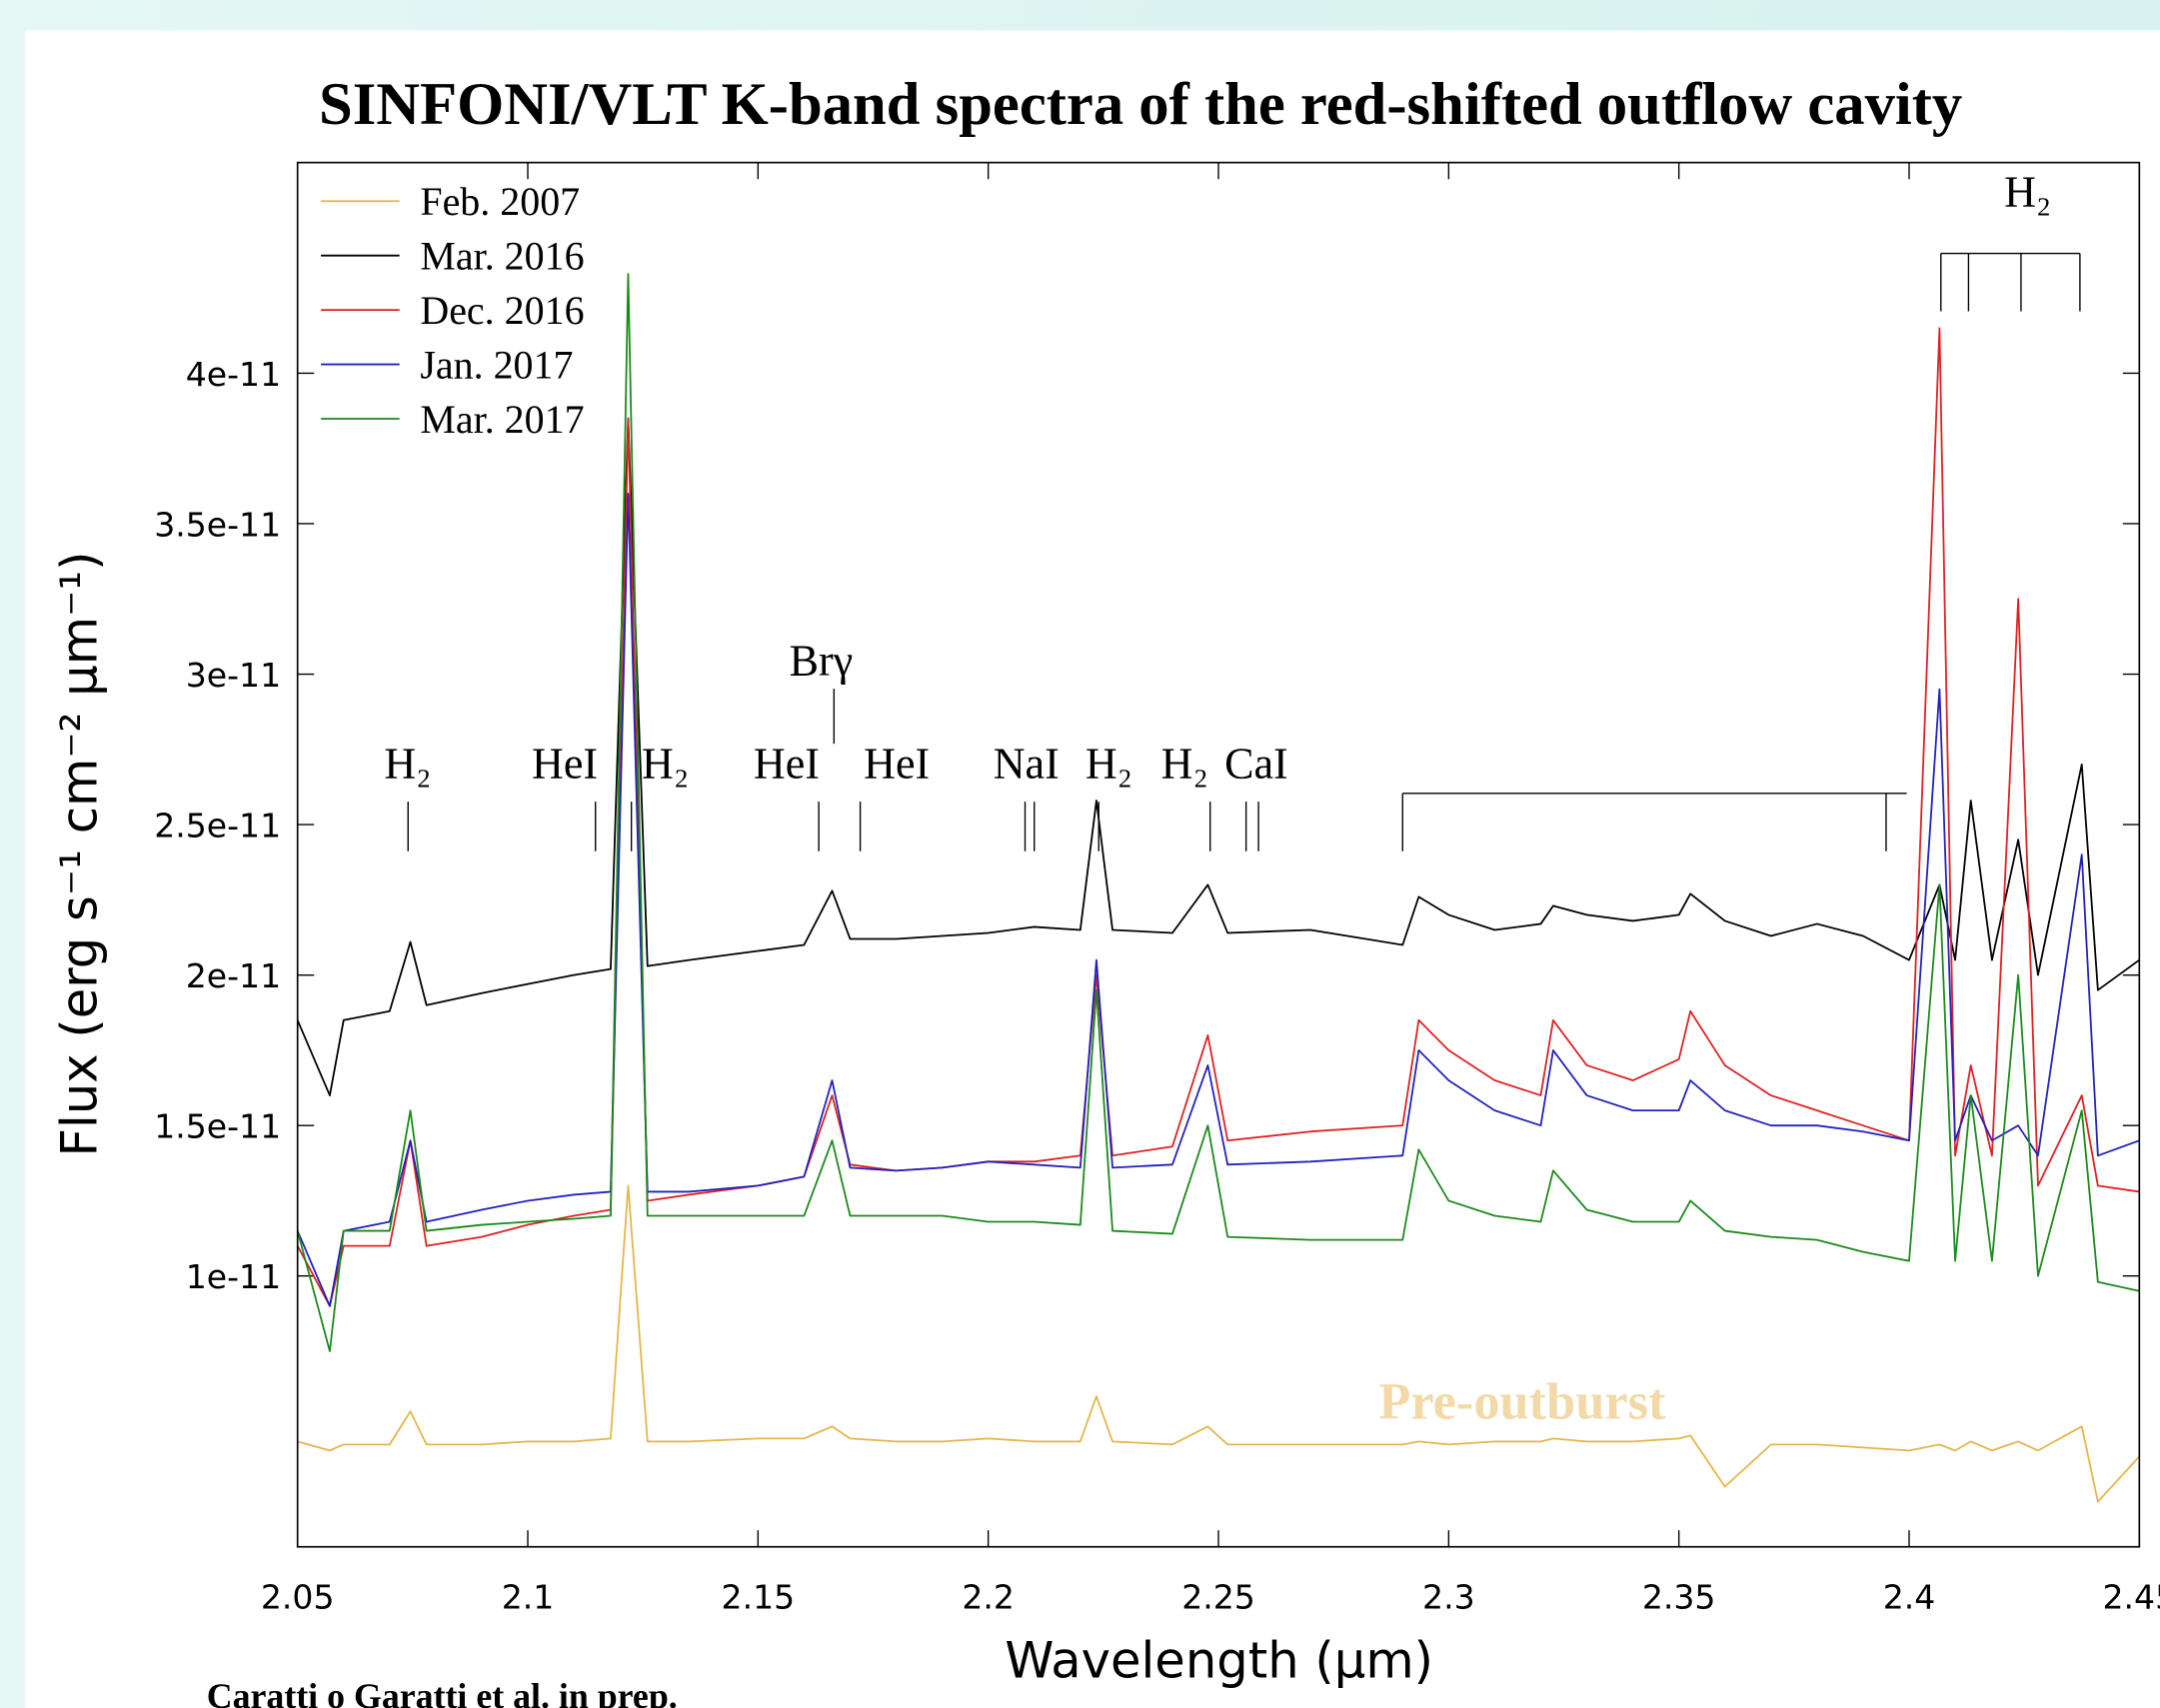 Image resolution: width=2160 pixels, height=1708 pixels. I want to click on x-tick-label: 2.45, so click(2131, 1597).